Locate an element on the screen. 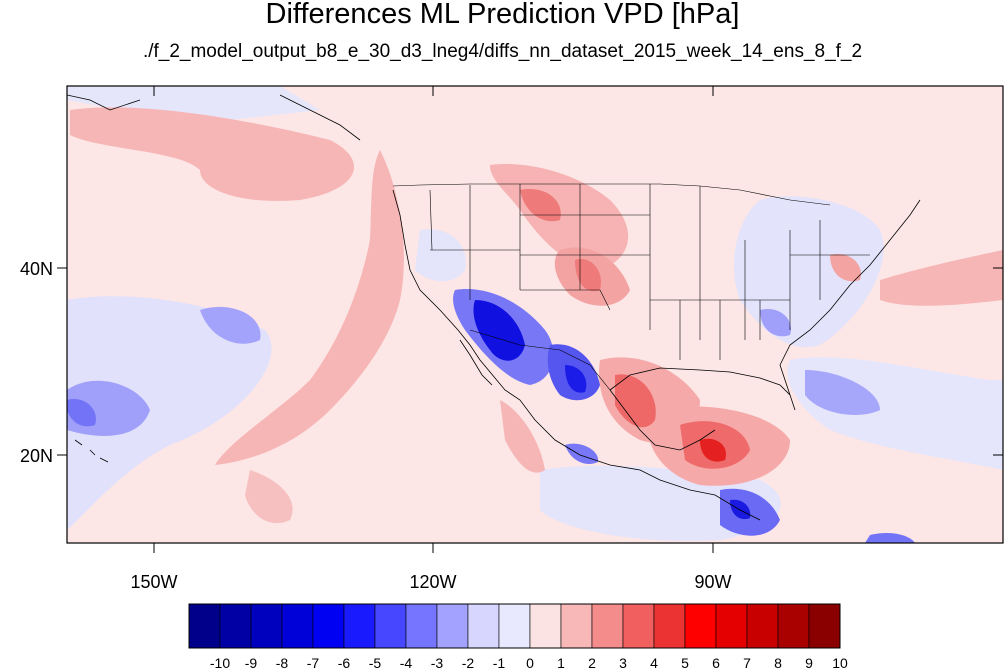 This screenshot has width=1005, height=672. southwest-blue-core is located at coordinates (499, 330).